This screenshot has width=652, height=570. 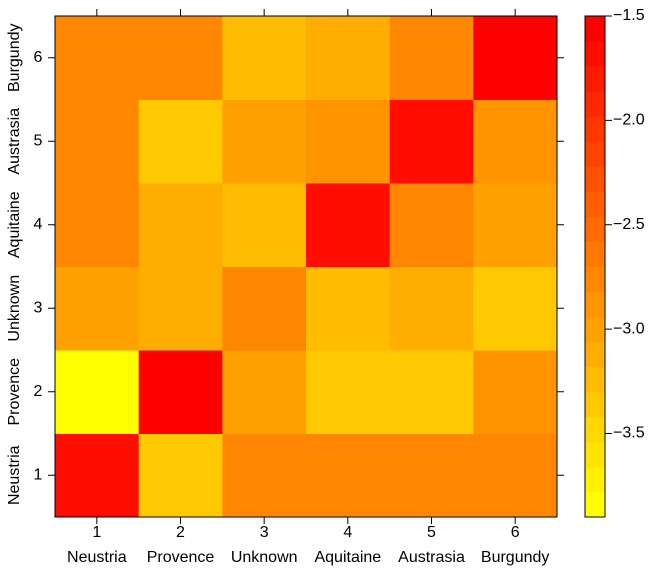 What do you see at coordinates (629, 328) in the screenshot?
I see `colorbar-tick-label: −3.0` at bounding box center [629, 328].